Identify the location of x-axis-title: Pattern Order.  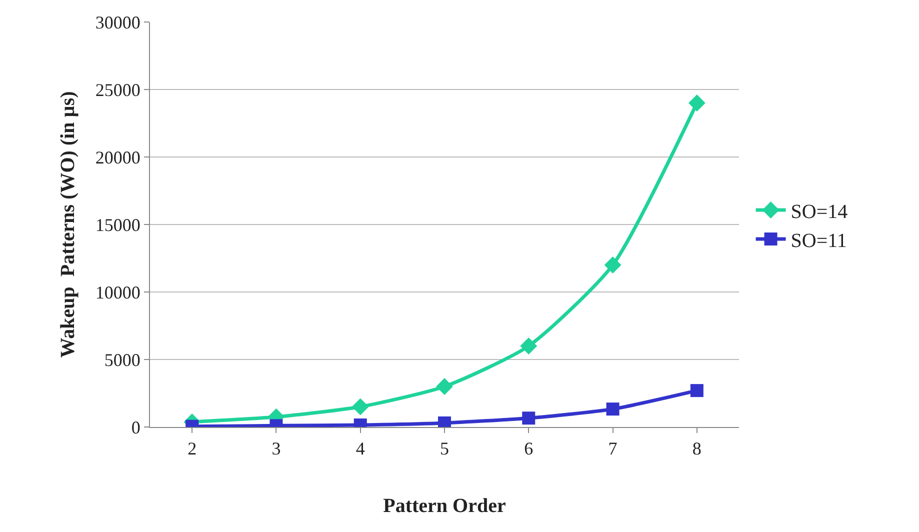
(444, 506).